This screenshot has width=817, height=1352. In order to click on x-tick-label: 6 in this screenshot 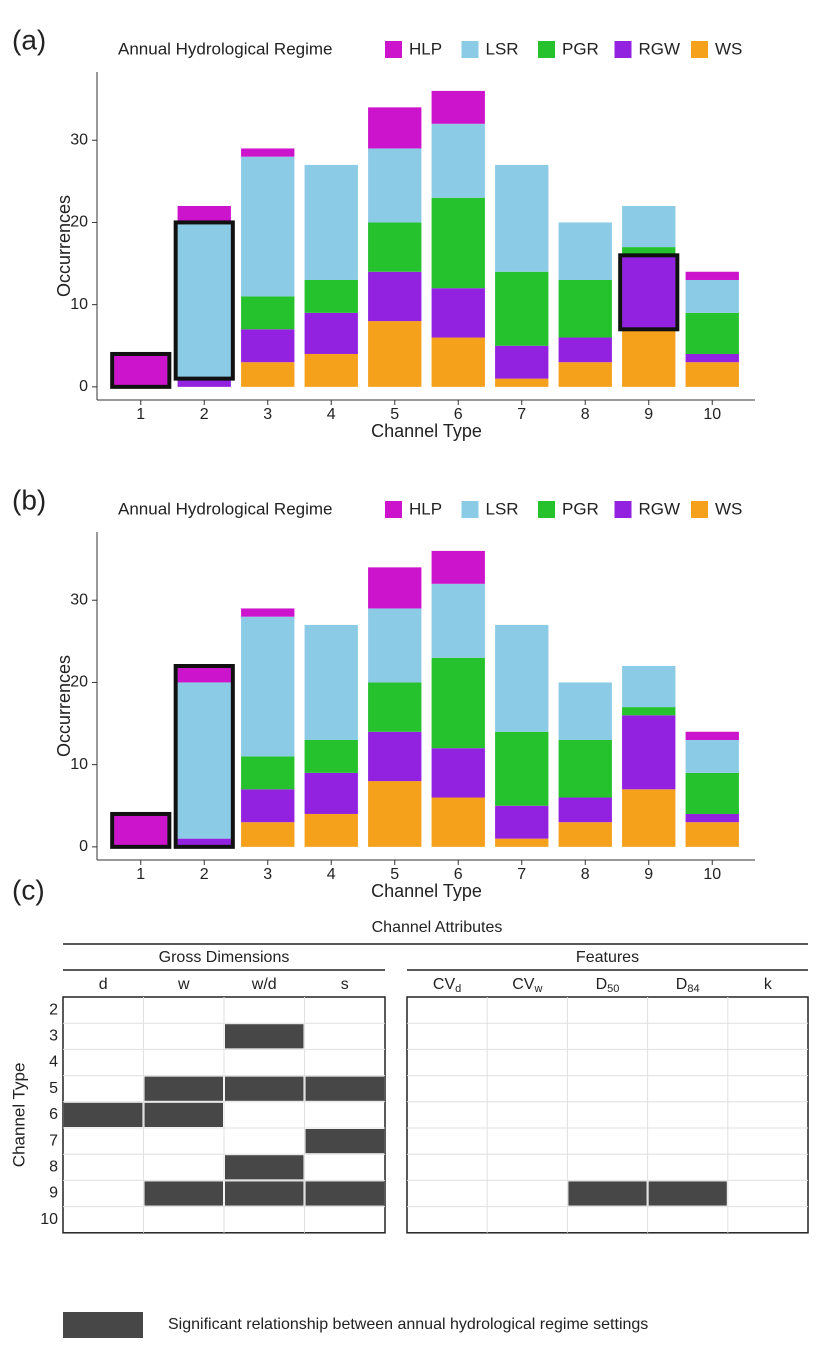, I will do `click(458, 414)`.